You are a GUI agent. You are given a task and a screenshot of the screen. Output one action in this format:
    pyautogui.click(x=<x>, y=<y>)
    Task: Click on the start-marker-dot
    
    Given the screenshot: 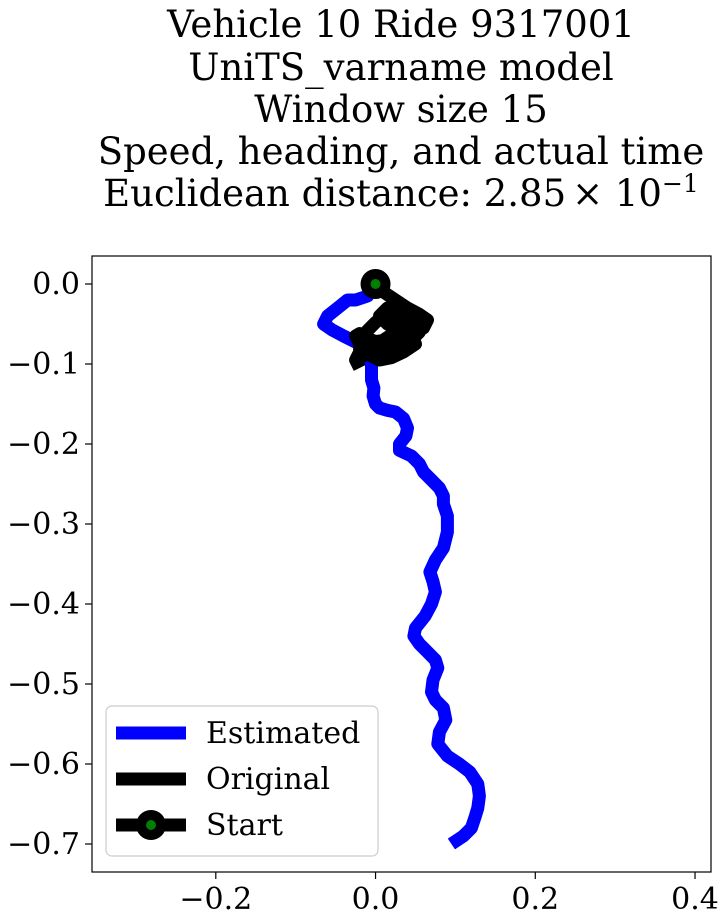 What is the action you would take?
    pyautogui.click(x=375, y=284)
    